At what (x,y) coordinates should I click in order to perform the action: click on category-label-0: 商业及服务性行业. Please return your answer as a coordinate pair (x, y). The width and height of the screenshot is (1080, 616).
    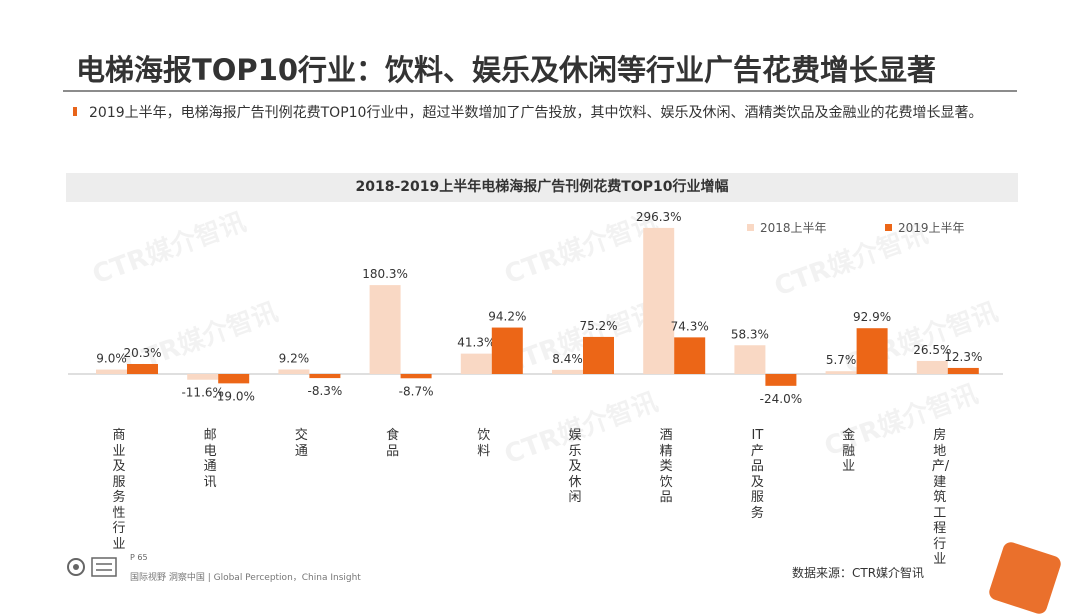
    Looking at the image, I should click on (119, 490).